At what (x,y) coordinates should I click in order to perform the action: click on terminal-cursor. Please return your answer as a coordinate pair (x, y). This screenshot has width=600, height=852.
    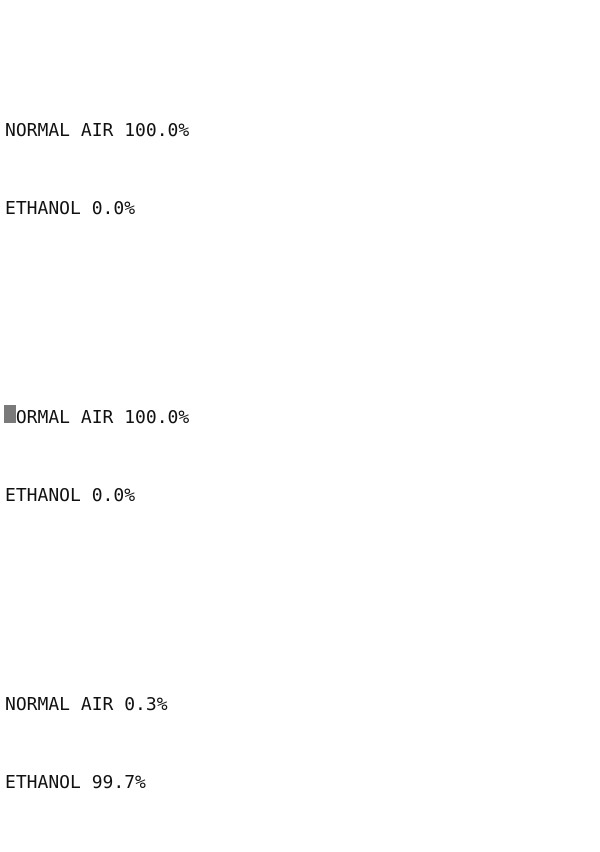
    Looking at the image, I should click on (10, 414).